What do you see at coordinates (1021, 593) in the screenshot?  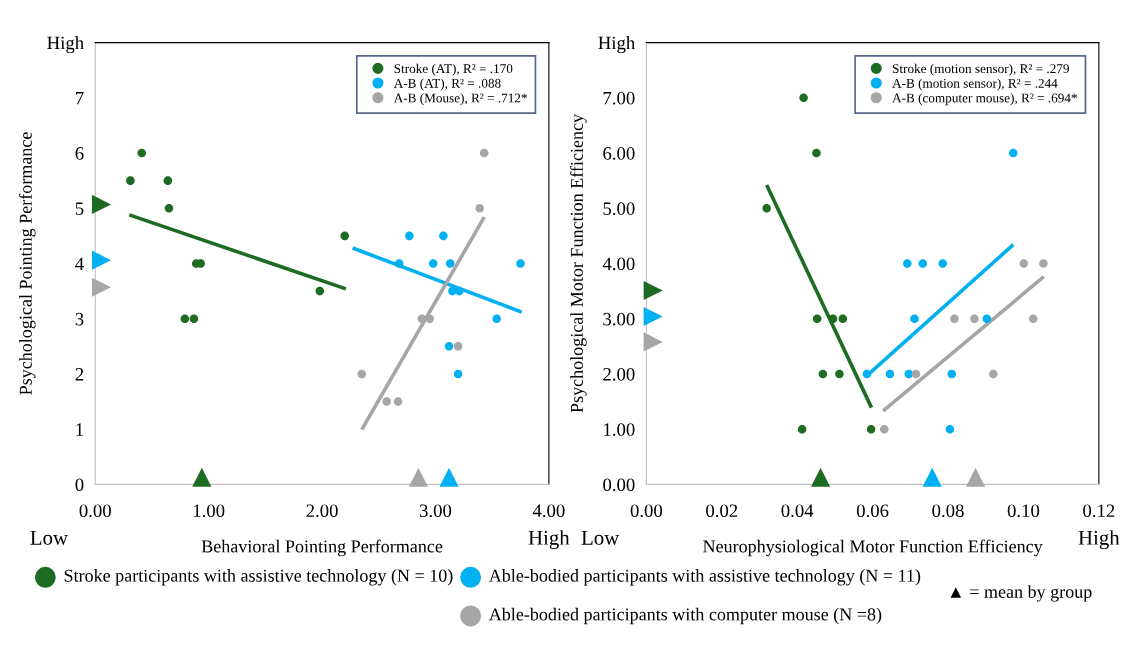 I see `text: ▲ = mean by group` at bounding box center [1021, 593].